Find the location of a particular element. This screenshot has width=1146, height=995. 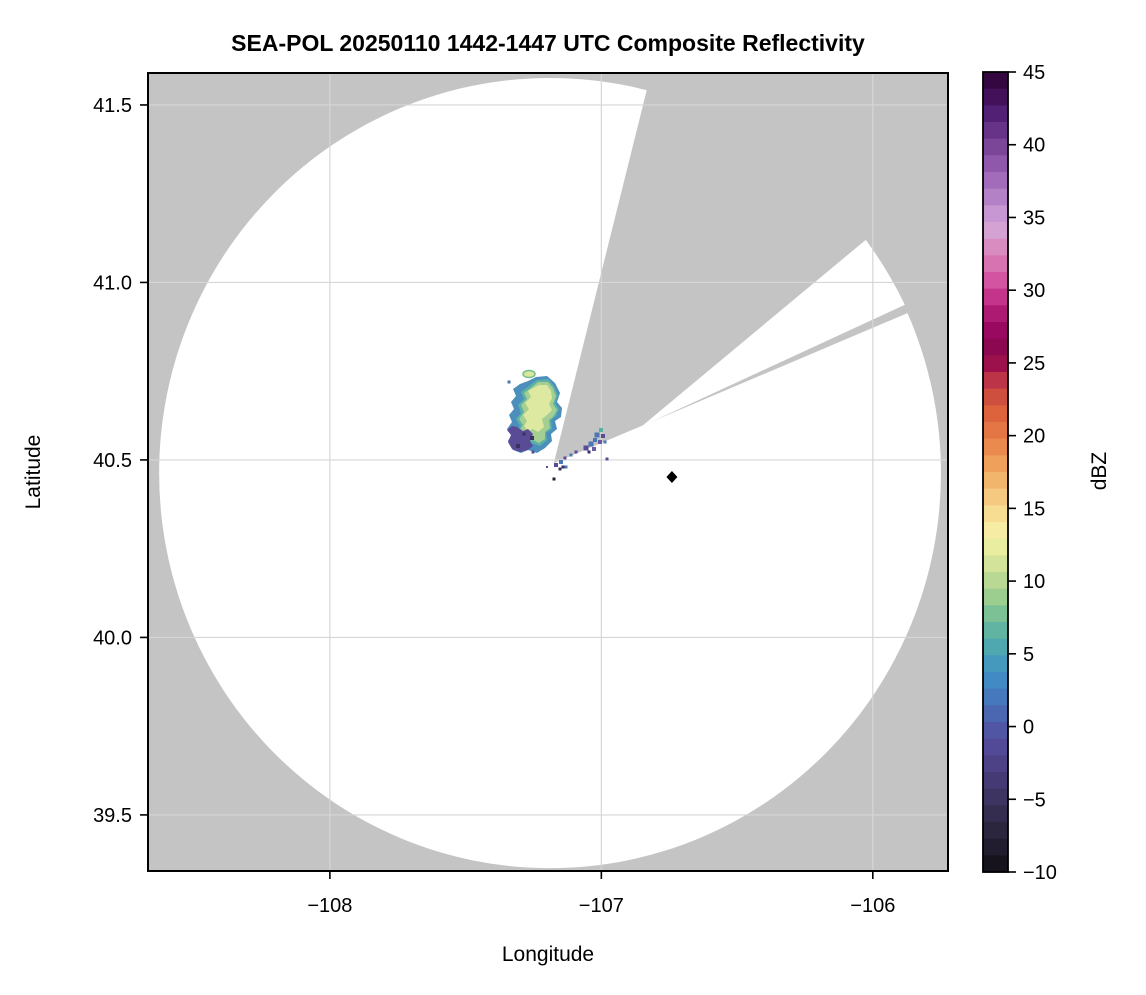

y-tick-label: 39.5 is located at coordinates (112, 816).